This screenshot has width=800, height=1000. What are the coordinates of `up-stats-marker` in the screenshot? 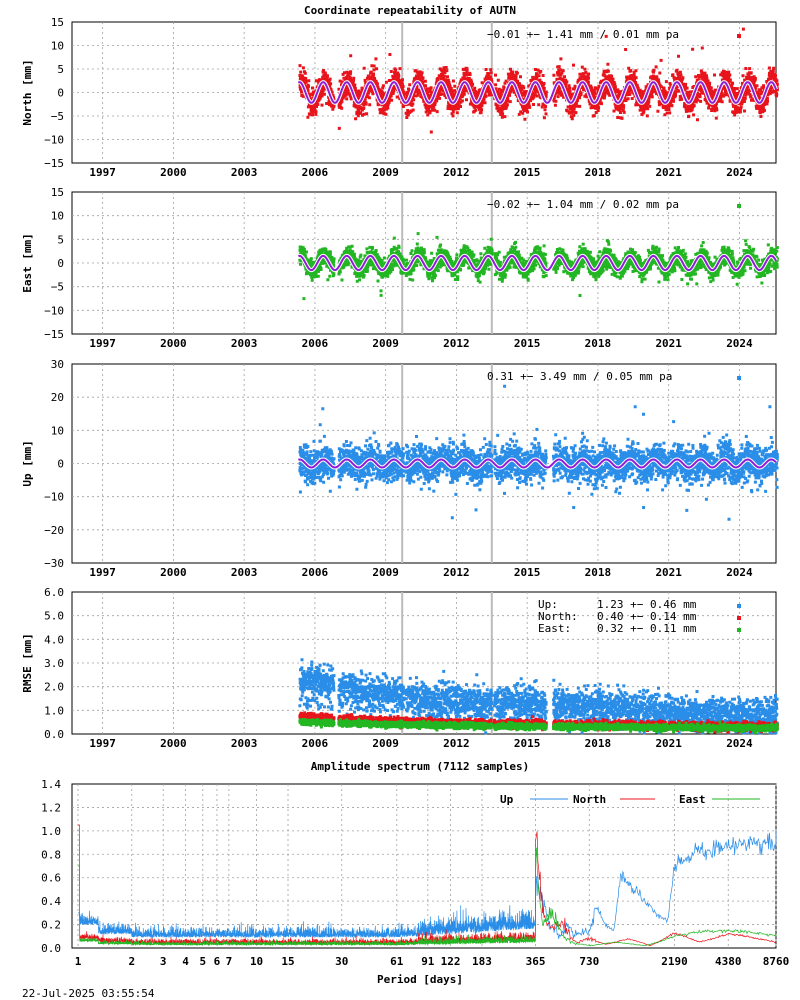 It's located at (739, 378).